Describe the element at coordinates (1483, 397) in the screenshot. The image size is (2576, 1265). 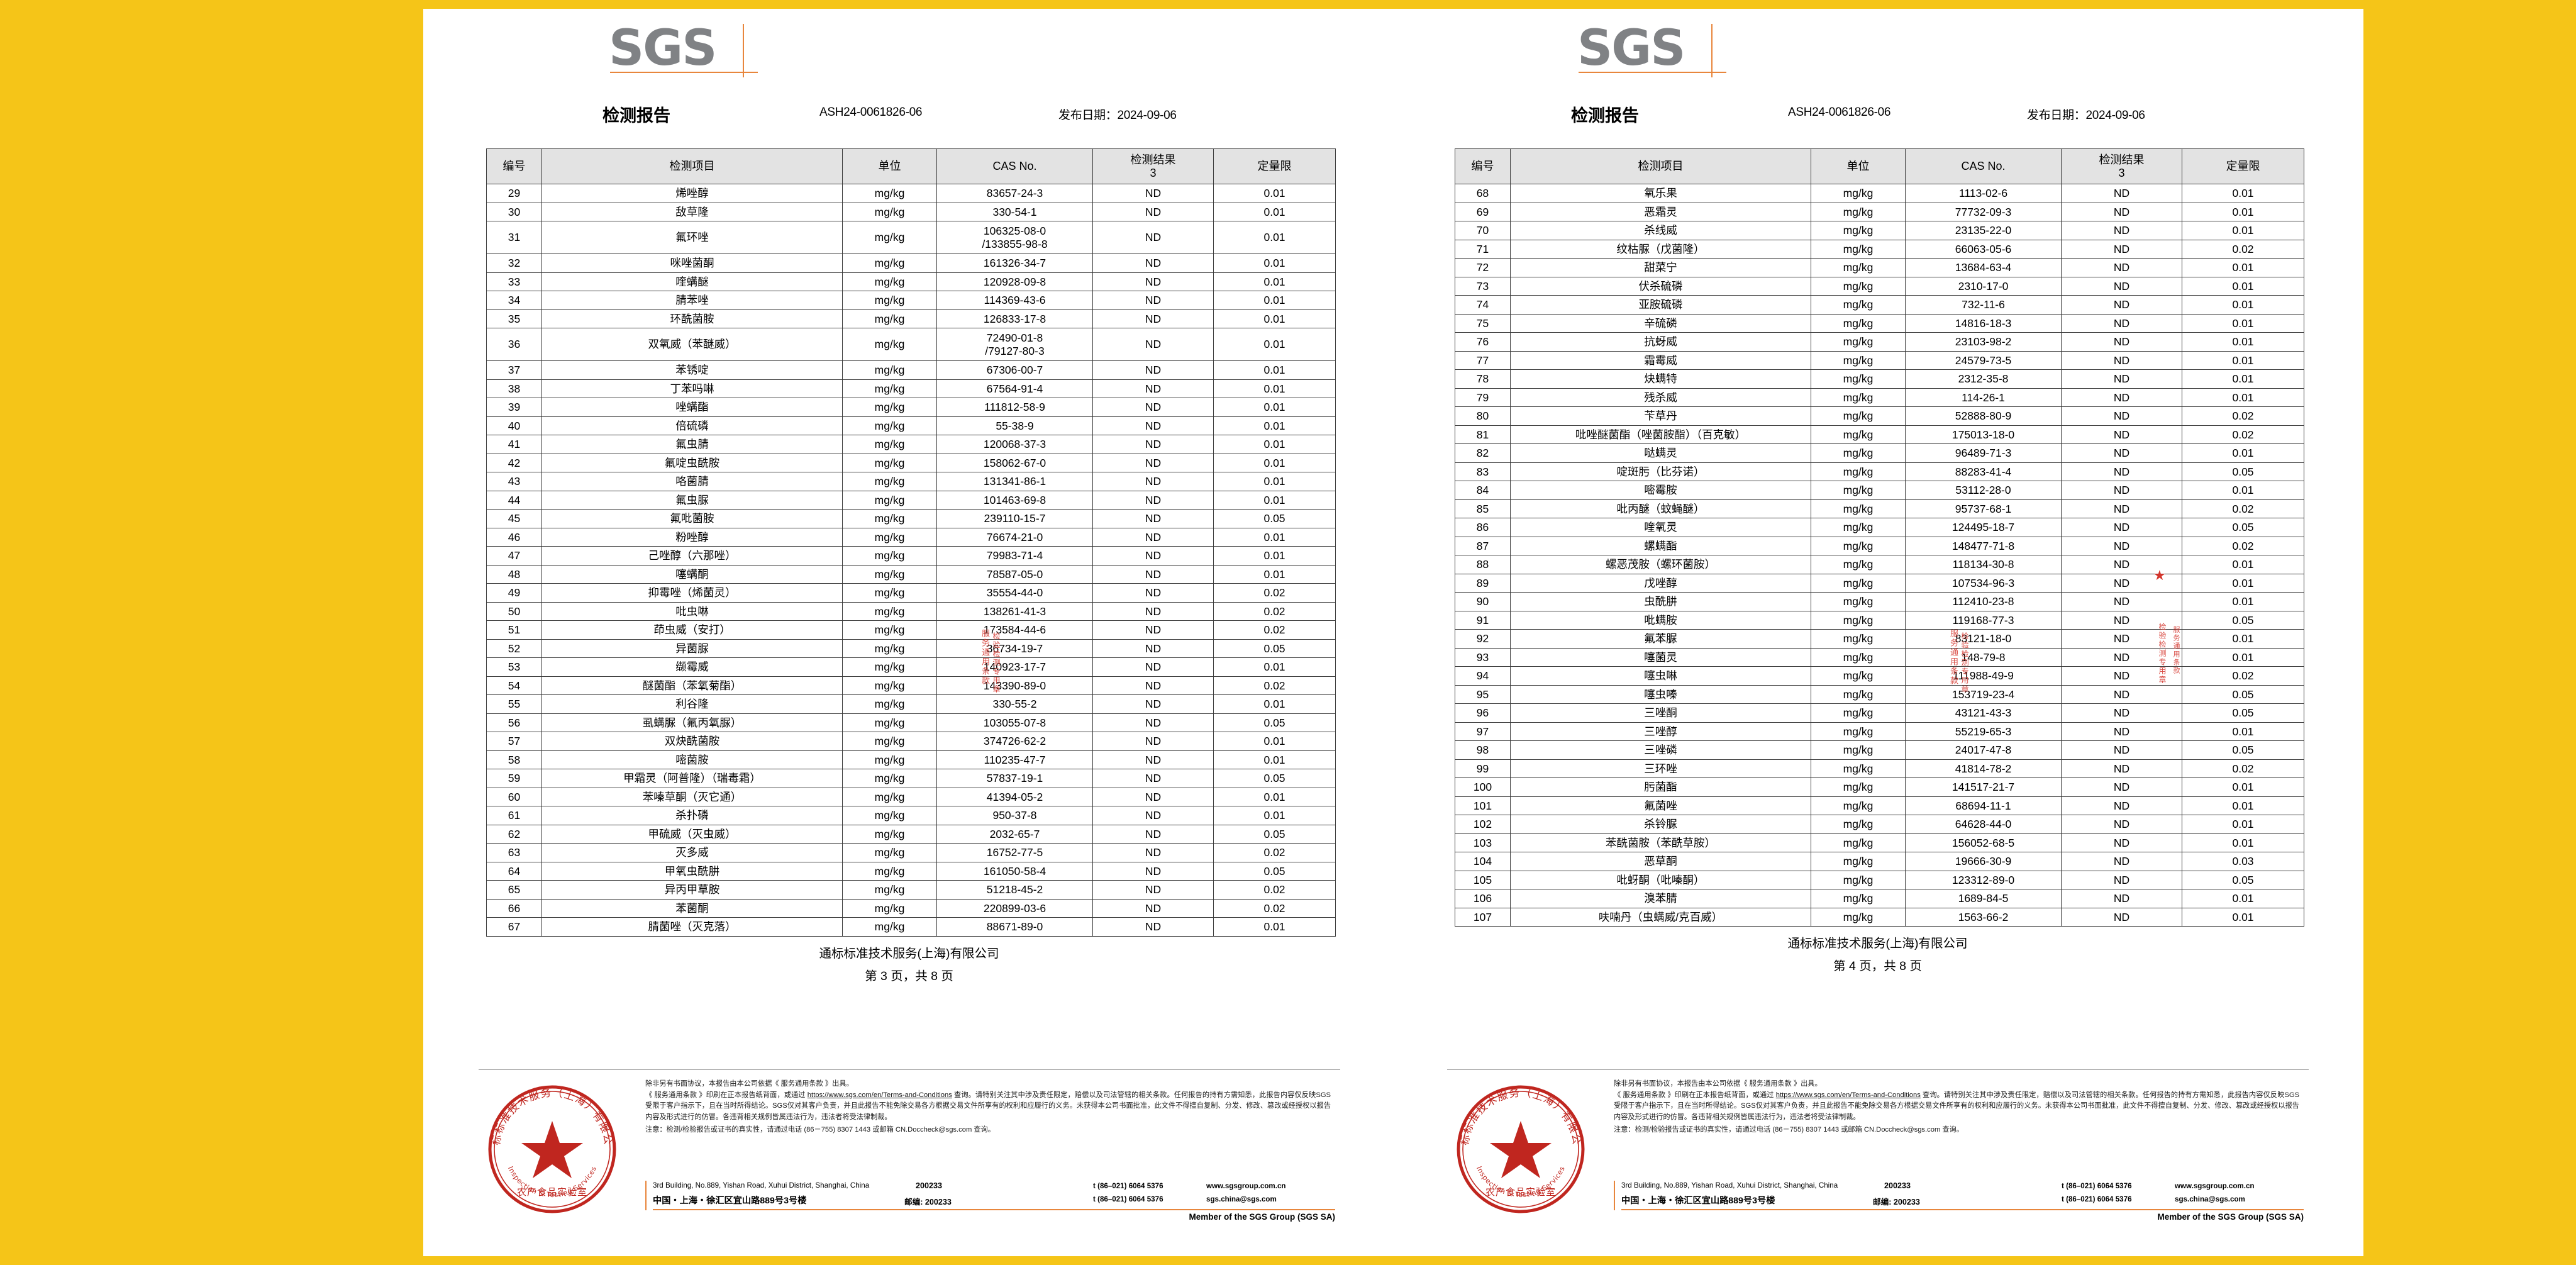
I see `cell-no: 79` at that location.